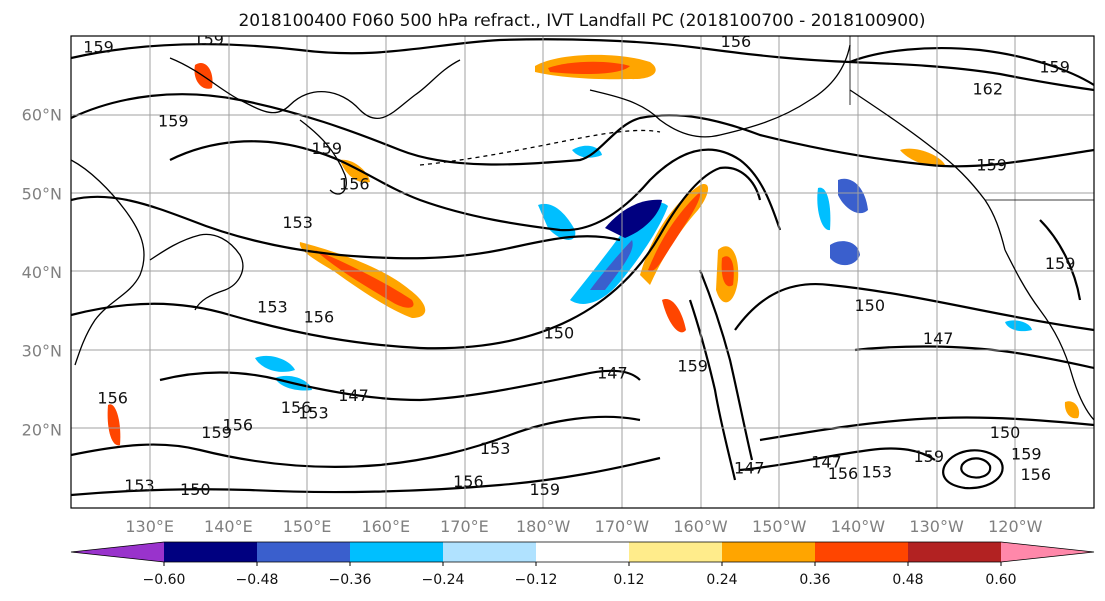 This screenshot has width=1105, height=601. Describe the element at coordinates (628, 580) in the screenshot. I see `colorbar-tick-label: 0.12` at that location.